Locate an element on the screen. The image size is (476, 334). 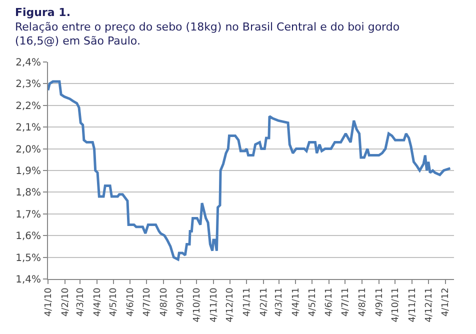
x-tick-label: 4/8/11 is located at coordinates (363, 302).